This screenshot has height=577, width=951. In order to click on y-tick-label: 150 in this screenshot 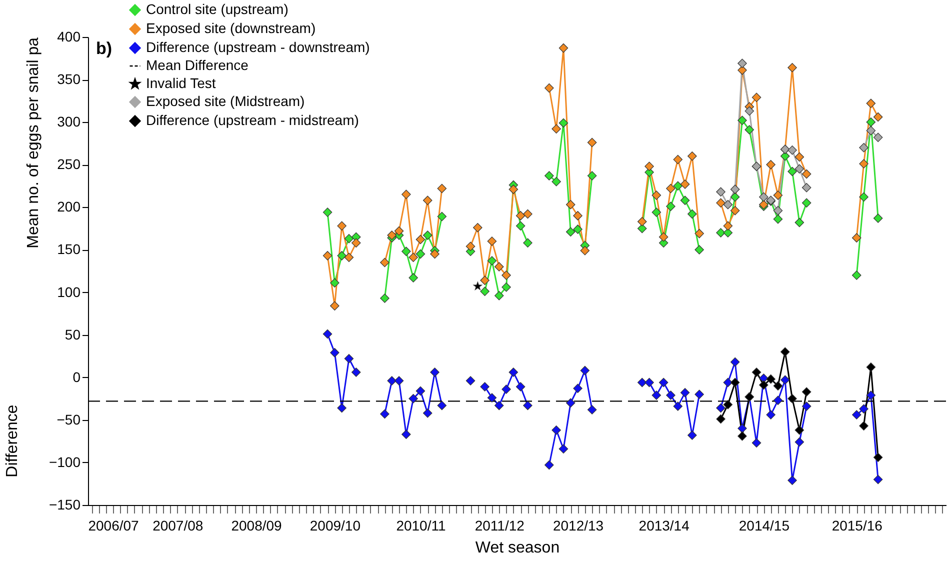, I will do `click(69, 249)`.